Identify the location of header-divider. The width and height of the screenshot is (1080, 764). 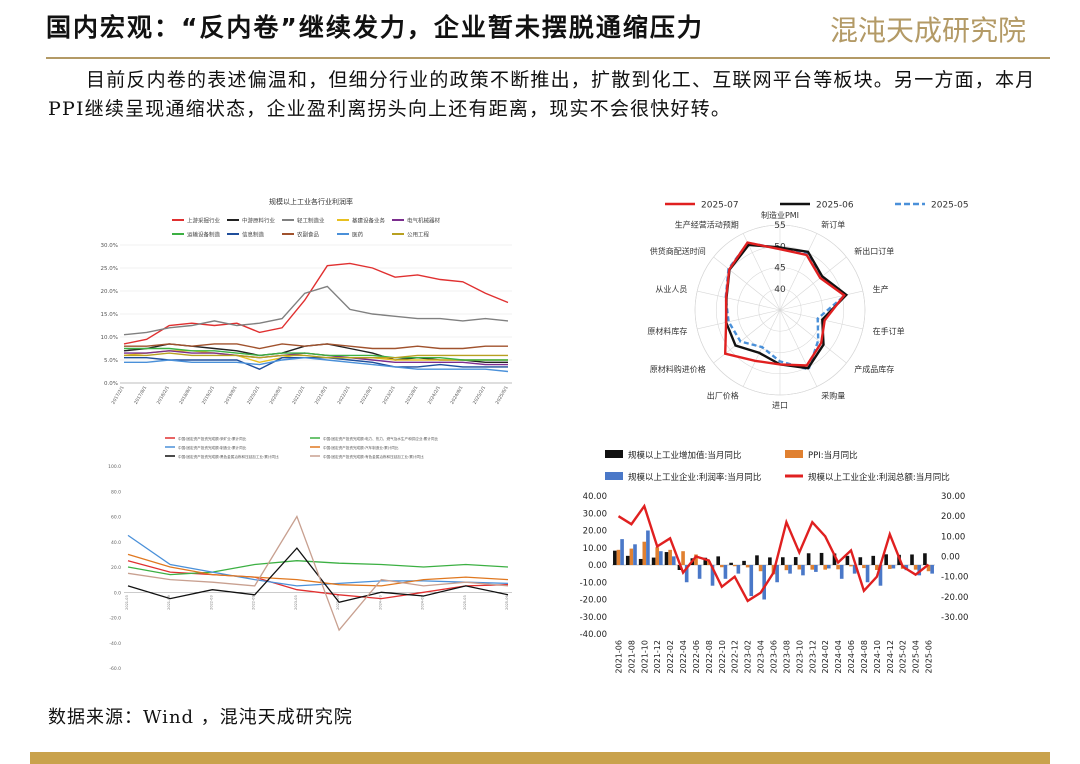
(548, 58).